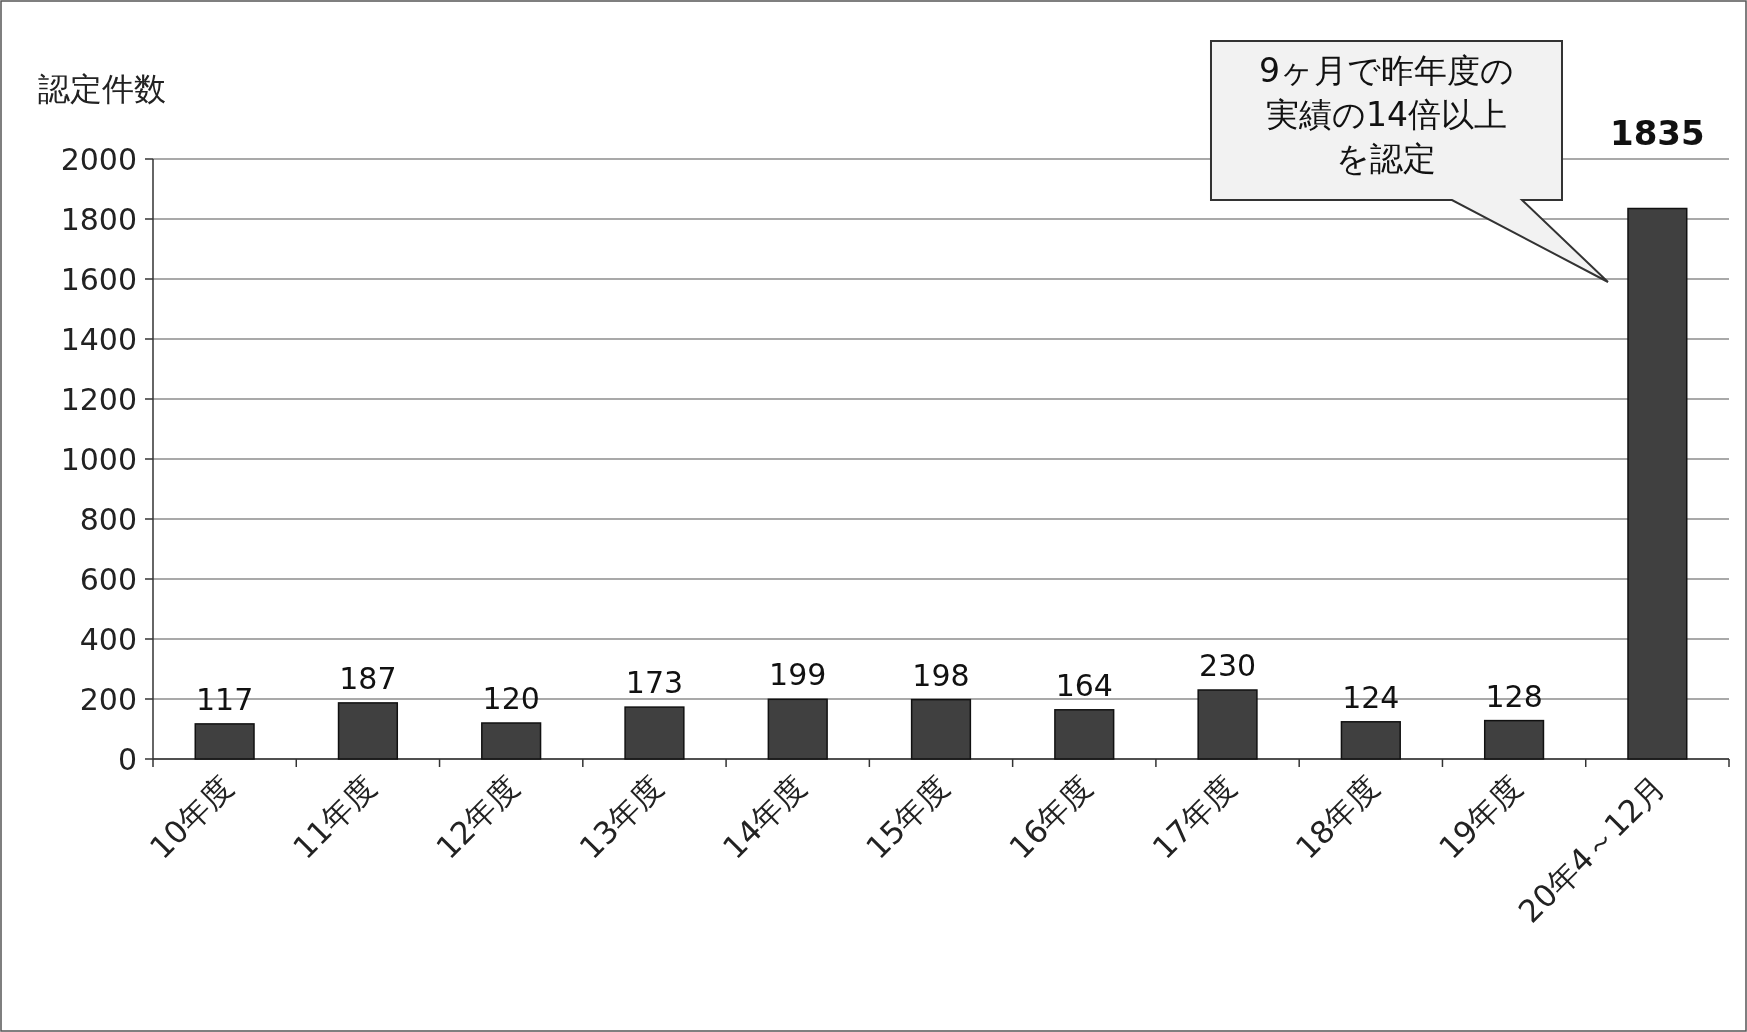 The height and width of the screenshot is (1032, 1747). Describe the element at coordinates (1657, 132) in the screenshot. I see `data-label: 1835` at that location.